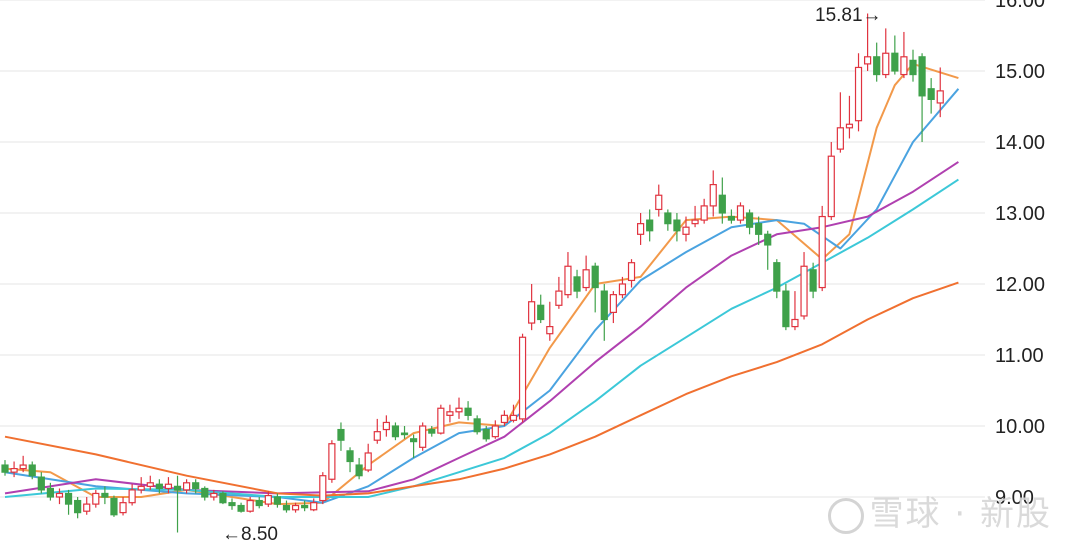 The image size is (1080, 547). What do you see at coordinates (1020, 143) in the screenshot?
I see `y-tick-label: 14.00` at bounding box center [1020, 143].